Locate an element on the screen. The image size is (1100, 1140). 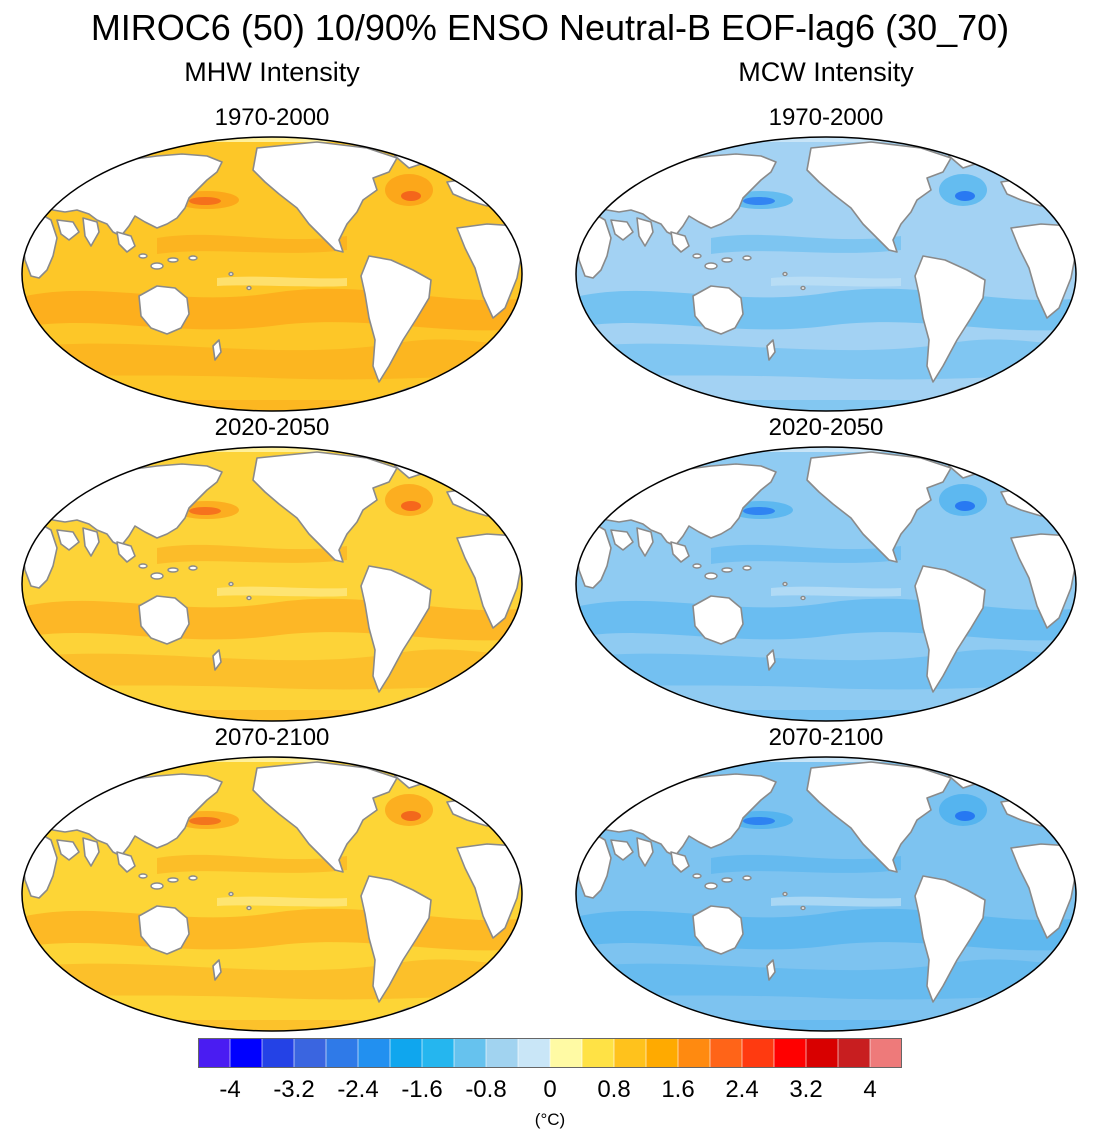
mhw-map-2020-2050 is located at coordinates (272, 584).